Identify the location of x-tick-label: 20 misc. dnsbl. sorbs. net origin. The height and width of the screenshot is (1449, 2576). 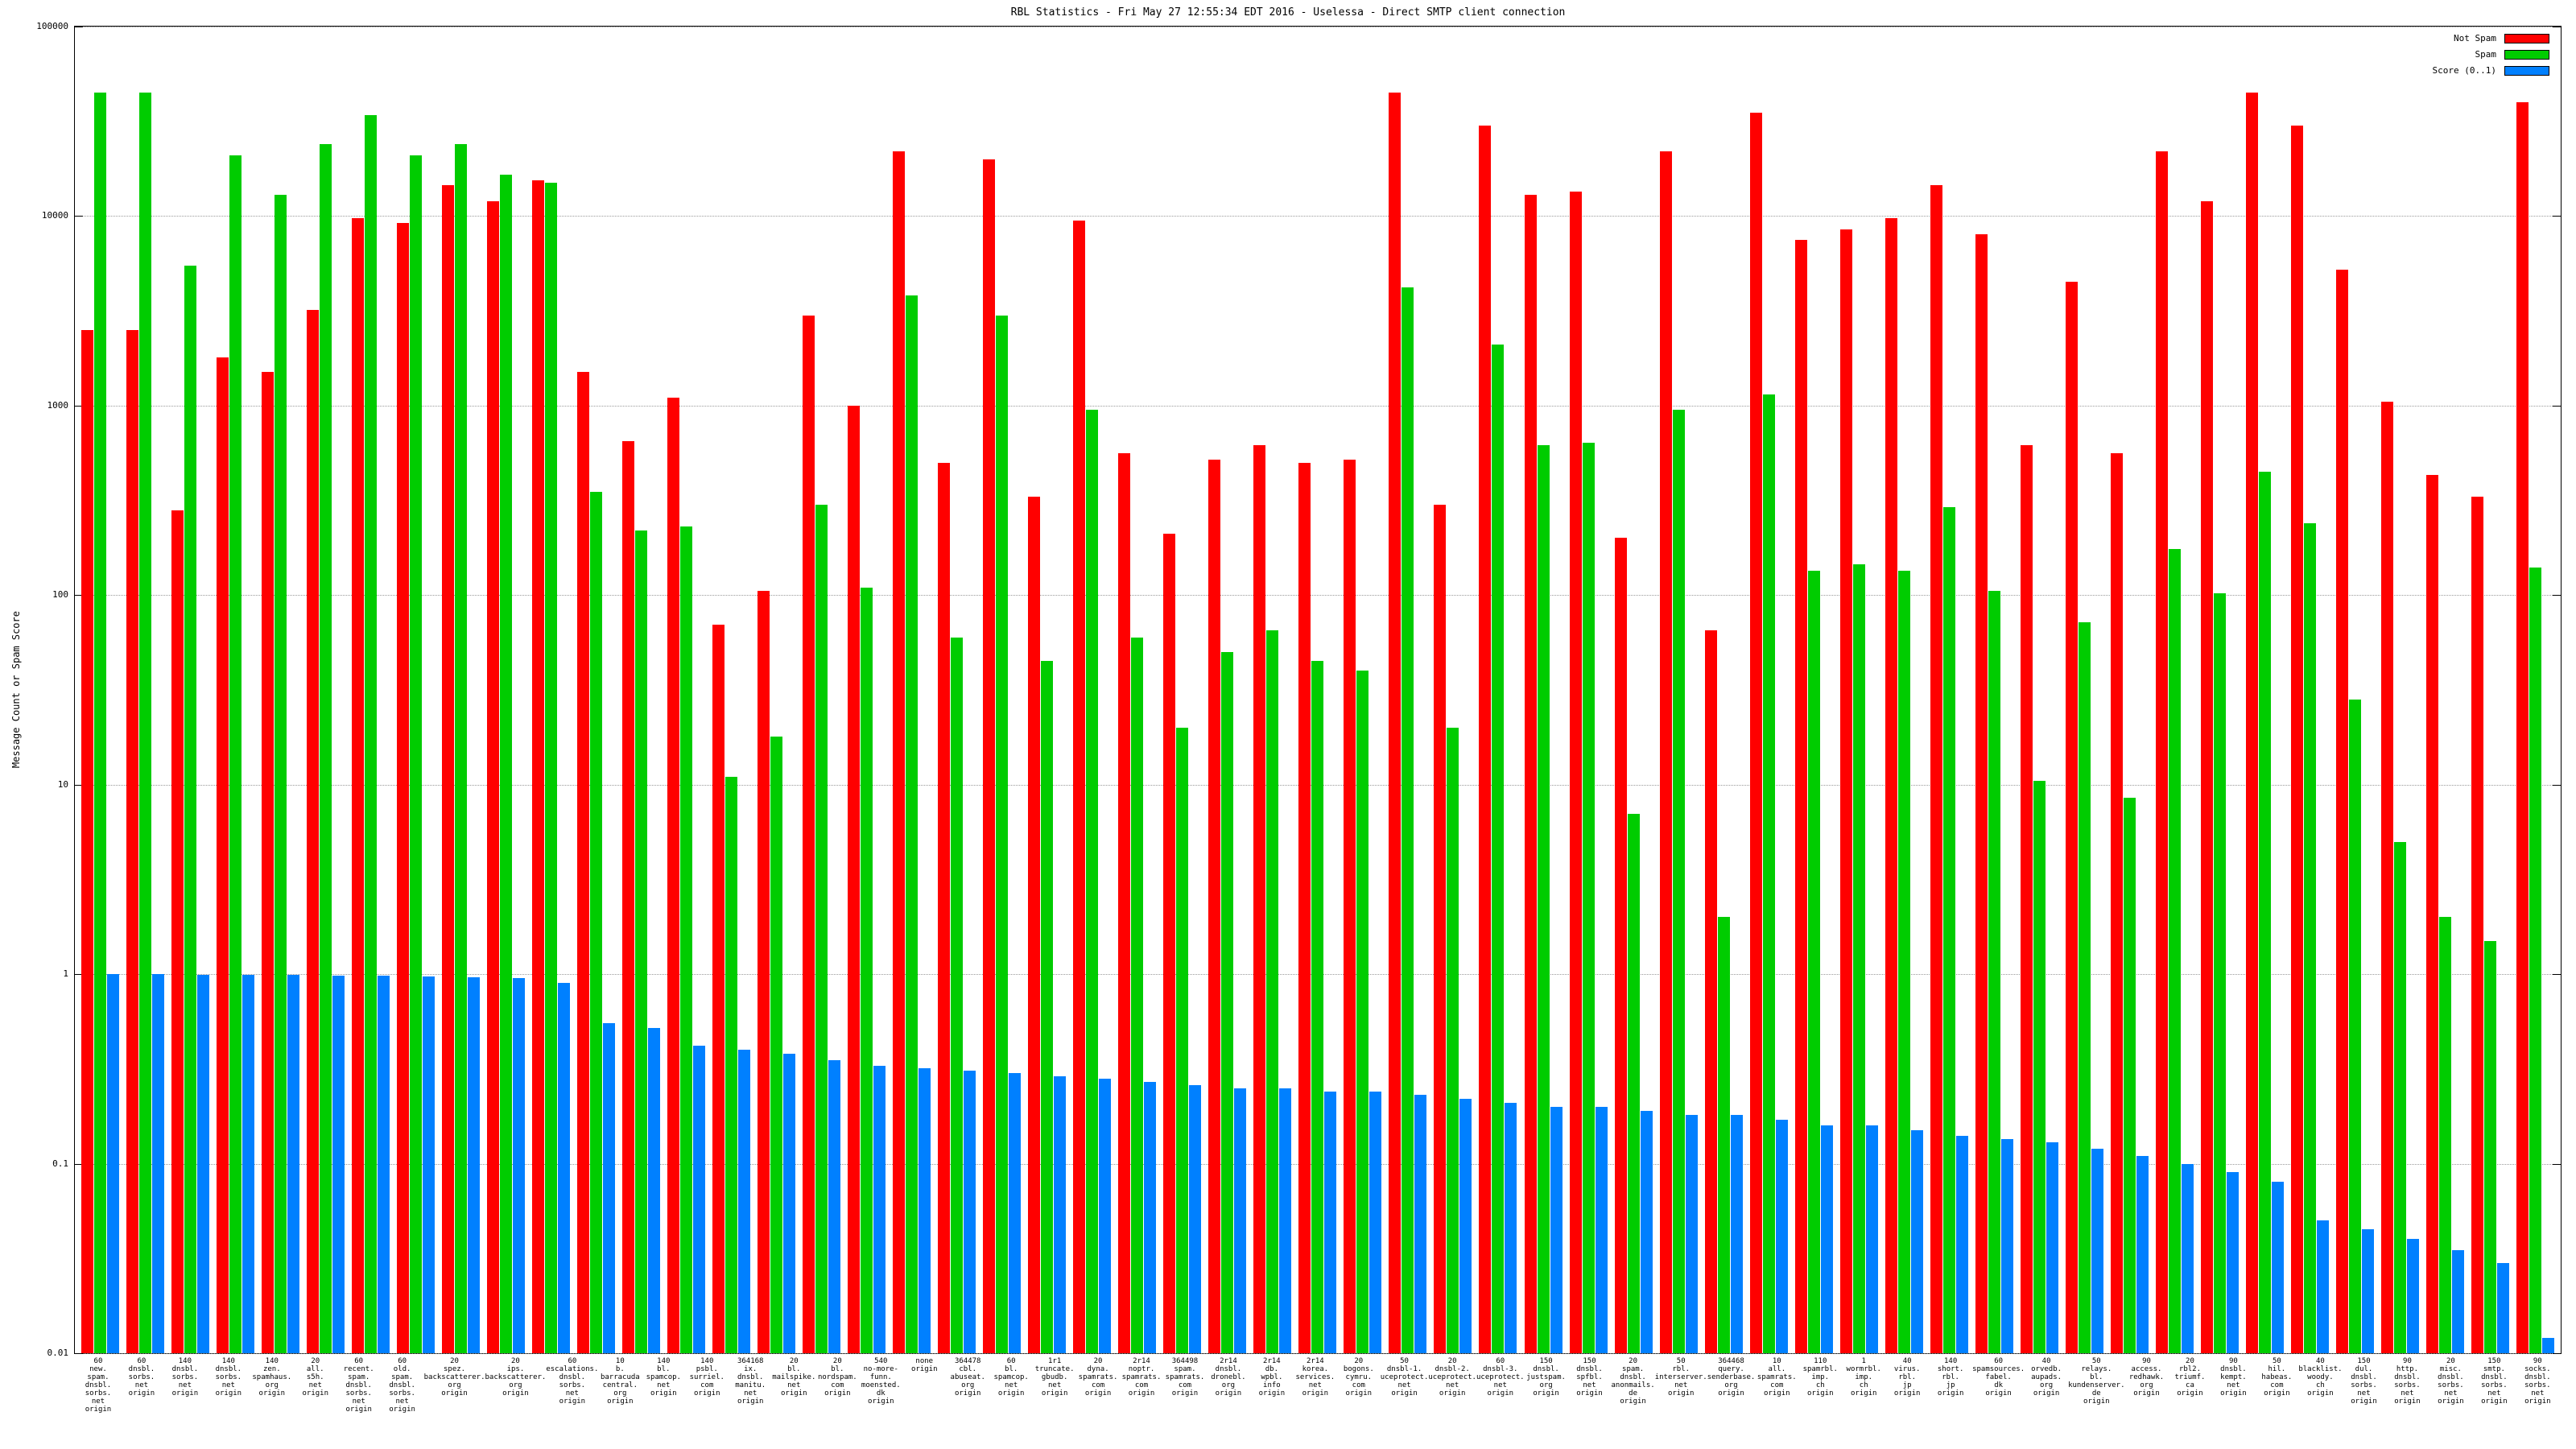
(2451, 1381).